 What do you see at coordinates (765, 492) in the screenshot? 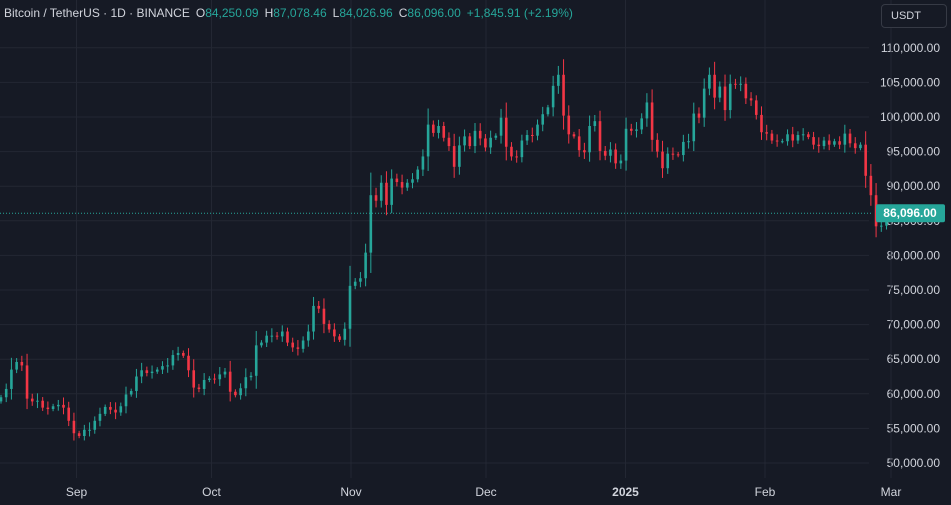
I see `x-tick-label: Feb` at bounding box center [765, 492].